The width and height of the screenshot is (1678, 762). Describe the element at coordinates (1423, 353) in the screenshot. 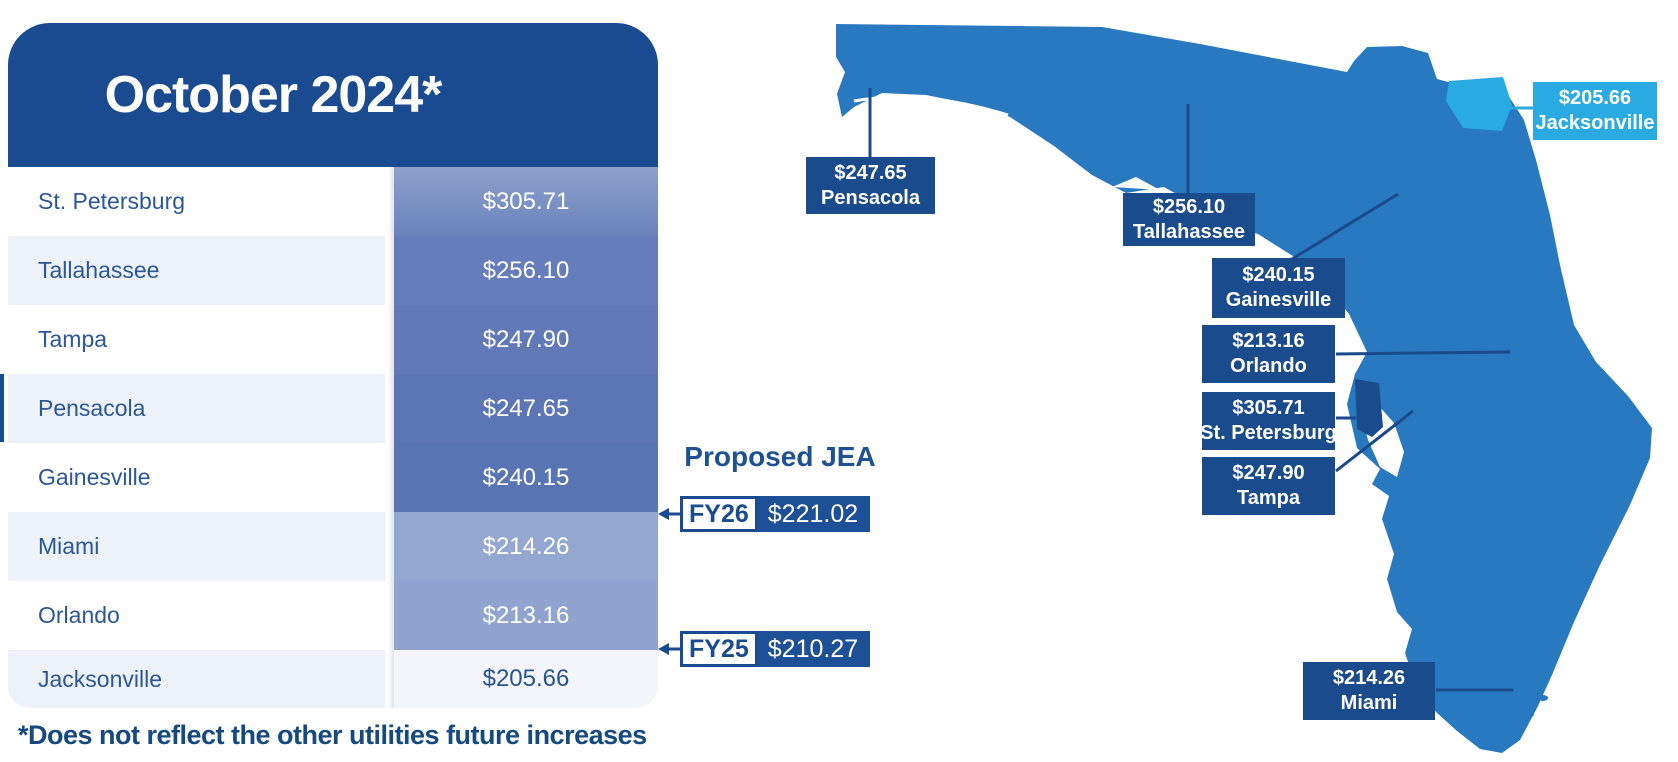

I see `leader-line-orlando` at that location.